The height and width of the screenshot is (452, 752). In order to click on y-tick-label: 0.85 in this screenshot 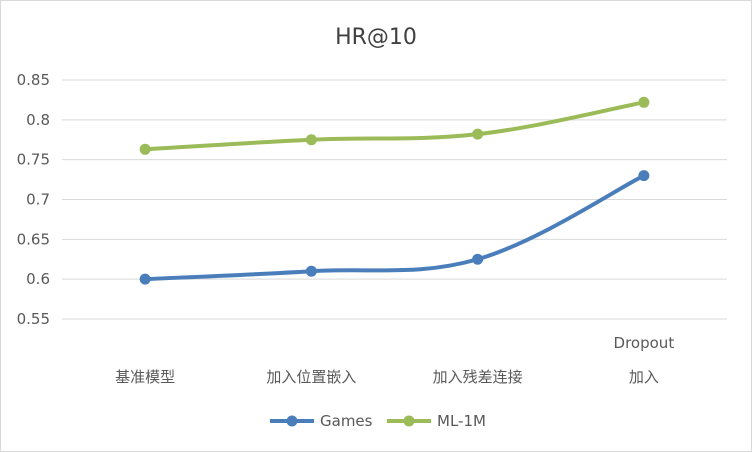, I will do `click(33, 80)`.